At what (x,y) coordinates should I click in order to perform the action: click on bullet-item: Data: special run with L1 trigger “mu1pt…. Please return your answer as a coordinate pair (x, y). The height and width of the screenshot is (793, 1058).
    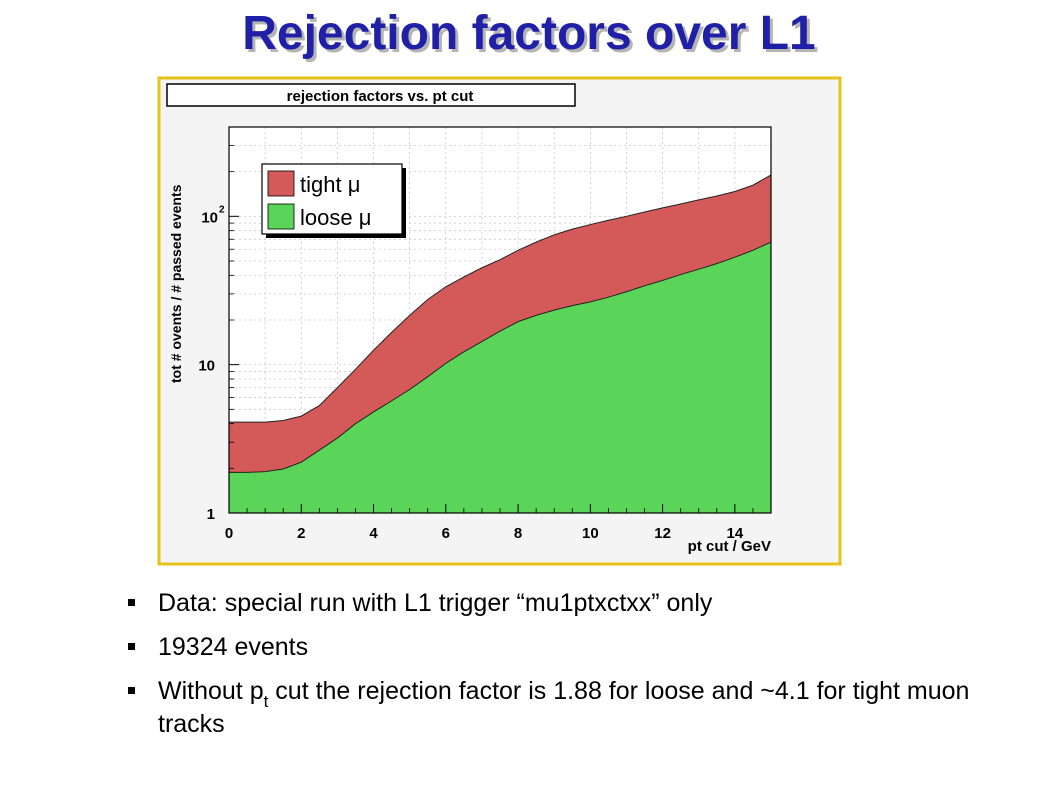
    Looking at the image, I should click on (568, 603).